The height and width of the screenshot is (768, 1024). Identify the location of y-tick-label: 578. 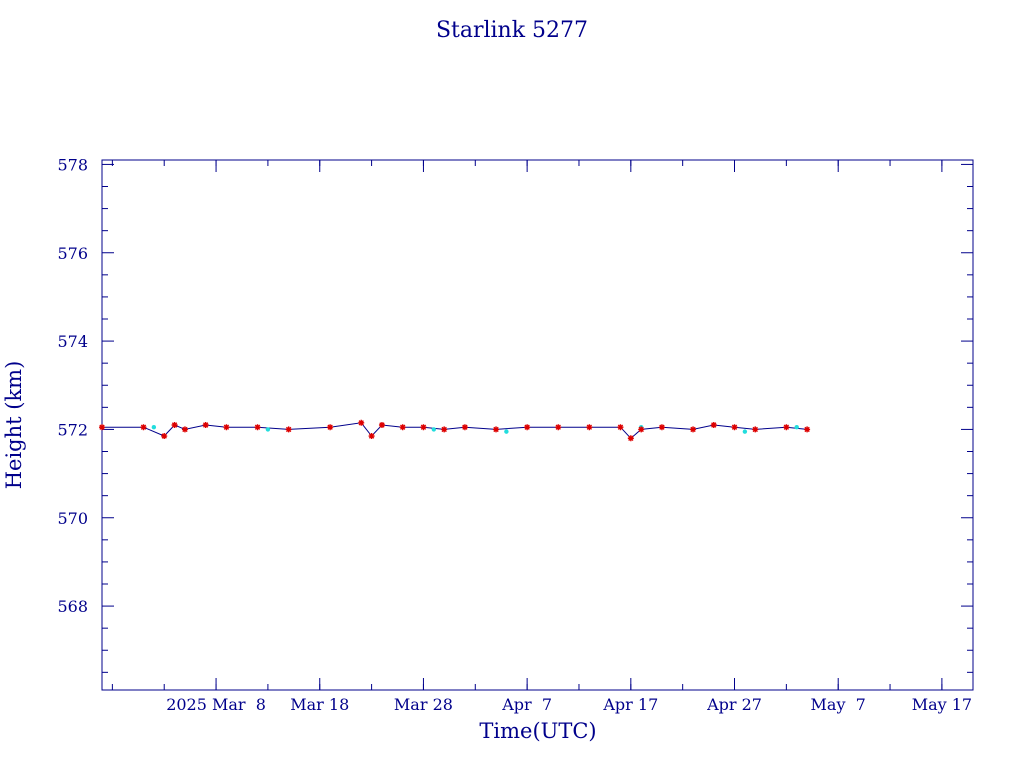
(72, 164).